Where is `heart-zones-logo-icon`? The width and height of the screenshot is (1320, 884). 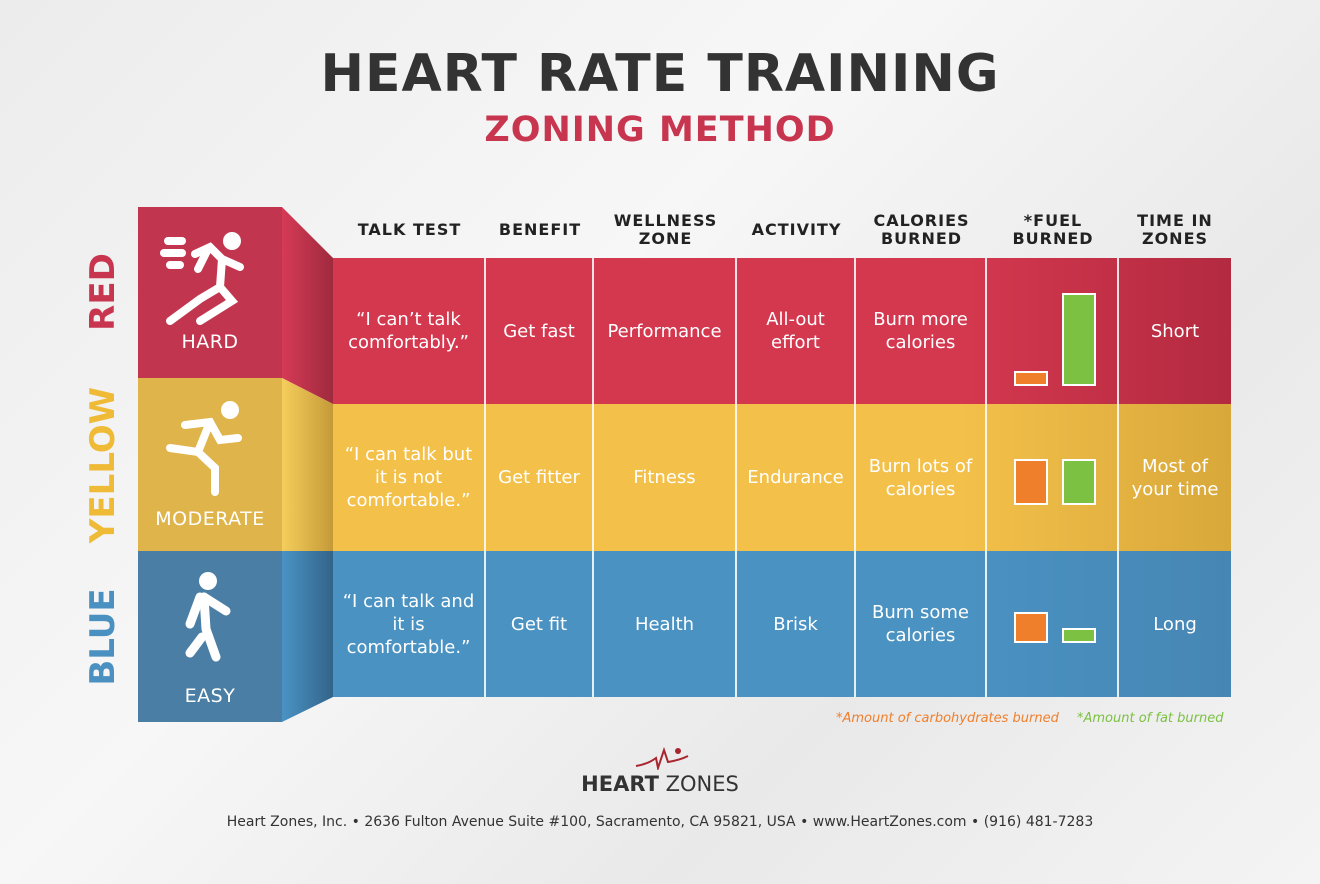 heart-zones-logo-icon is located at coordinates (662, 758).